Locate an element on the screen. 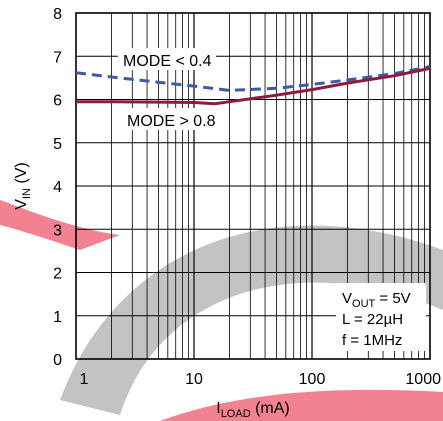 The height and width of the screenshot is (421, 443). y-tick-label: 4 is located at coordinates (57, 187).